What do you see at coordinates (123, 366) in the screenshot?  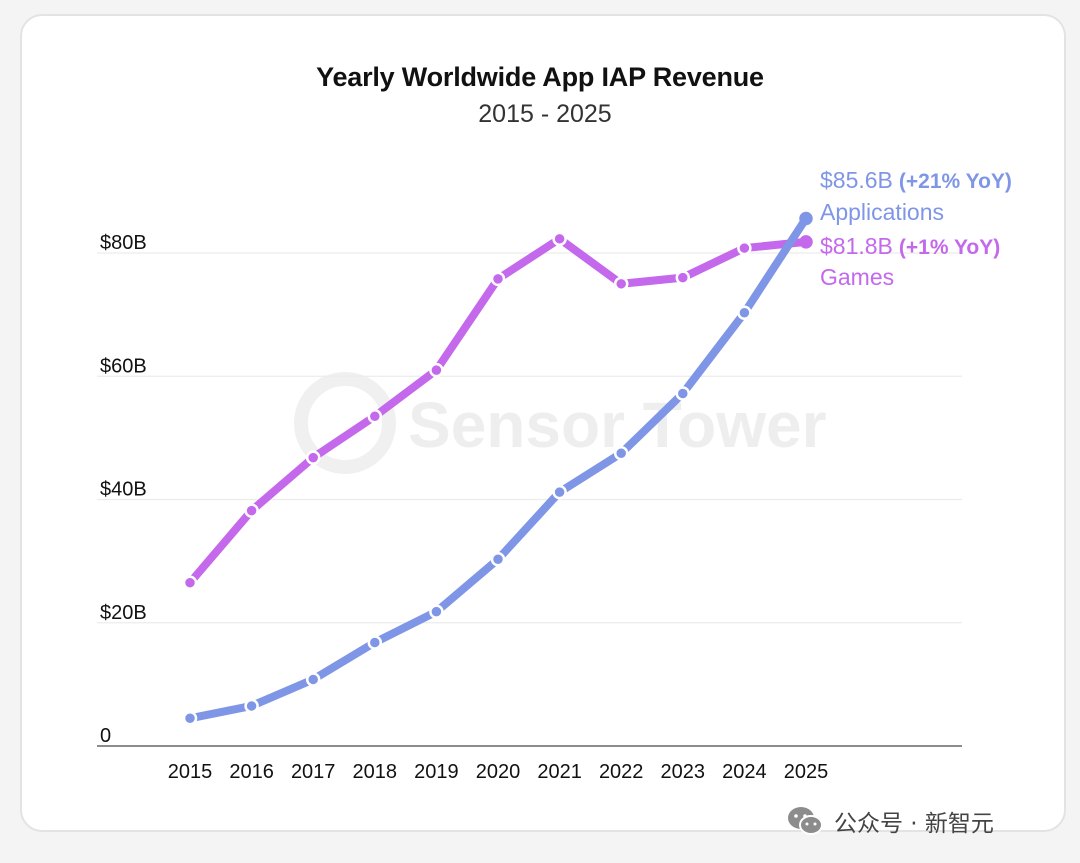 I see `y-tick-label: $60B` at bounding box center [123, 366].